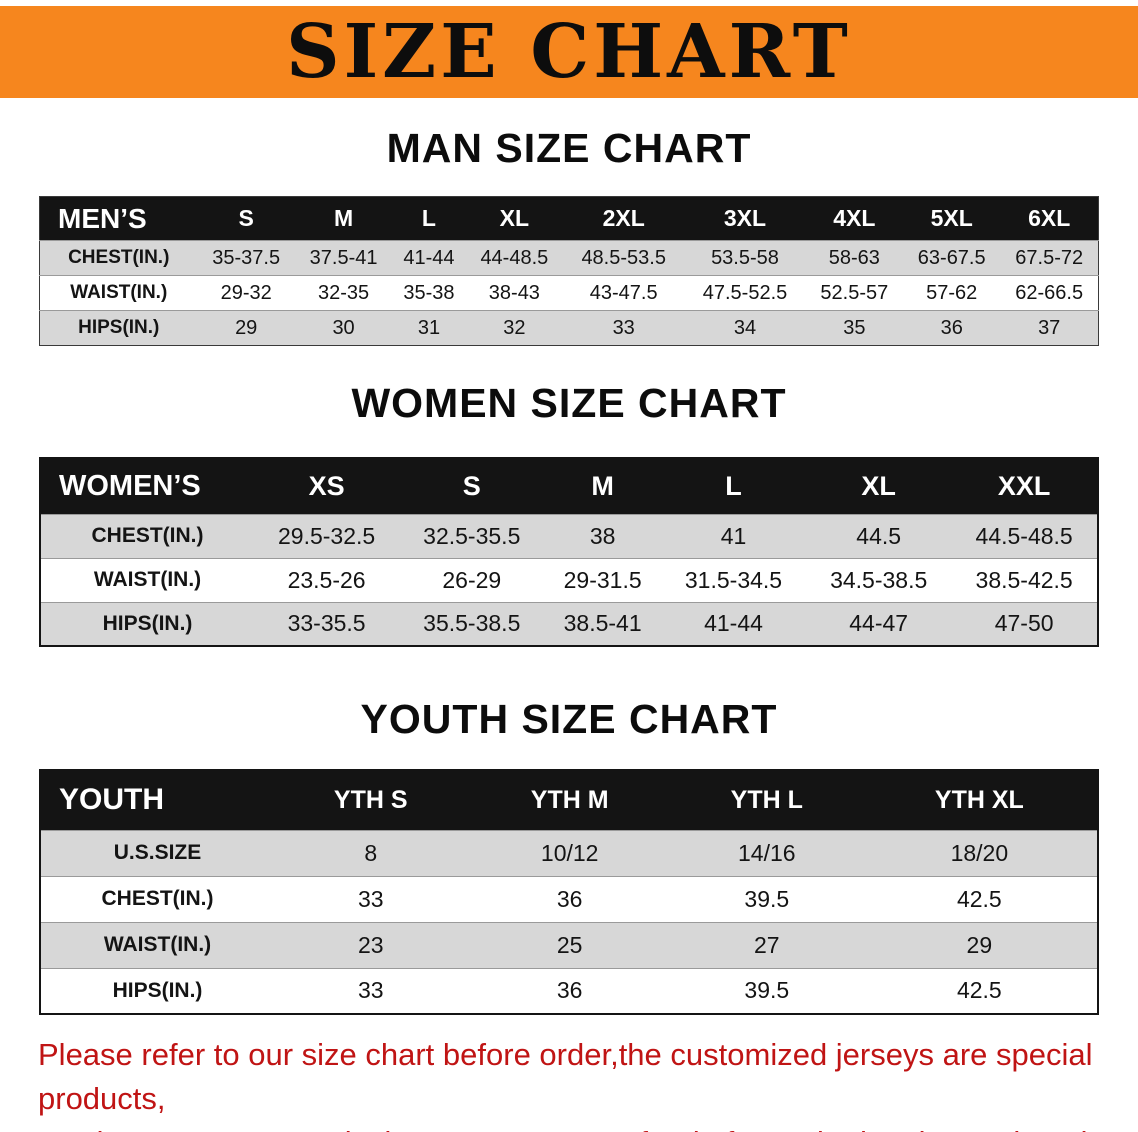 The width and height of the screenshot is (1138, 1132). I want to click on value-cell: 37.5-41, so click(343, 258).